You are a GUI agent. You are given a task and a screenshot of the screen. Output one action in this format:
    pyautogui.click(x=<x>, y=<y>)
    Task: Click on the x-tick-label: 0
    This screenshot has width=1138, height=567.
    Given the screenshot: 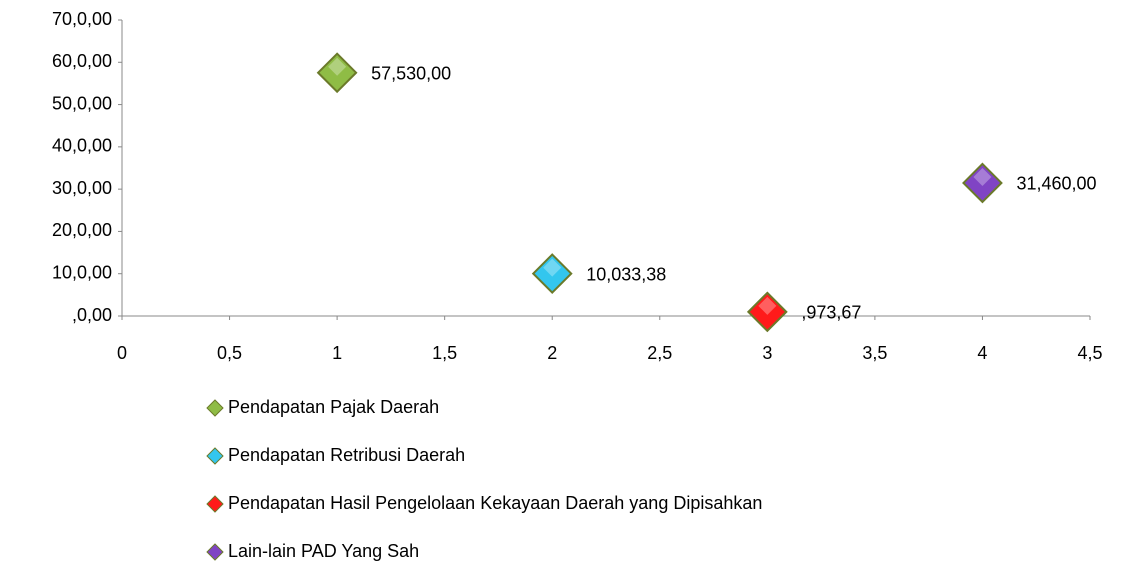 What is the action you would take?
    pyautogui.click(x=122, y=353)
    